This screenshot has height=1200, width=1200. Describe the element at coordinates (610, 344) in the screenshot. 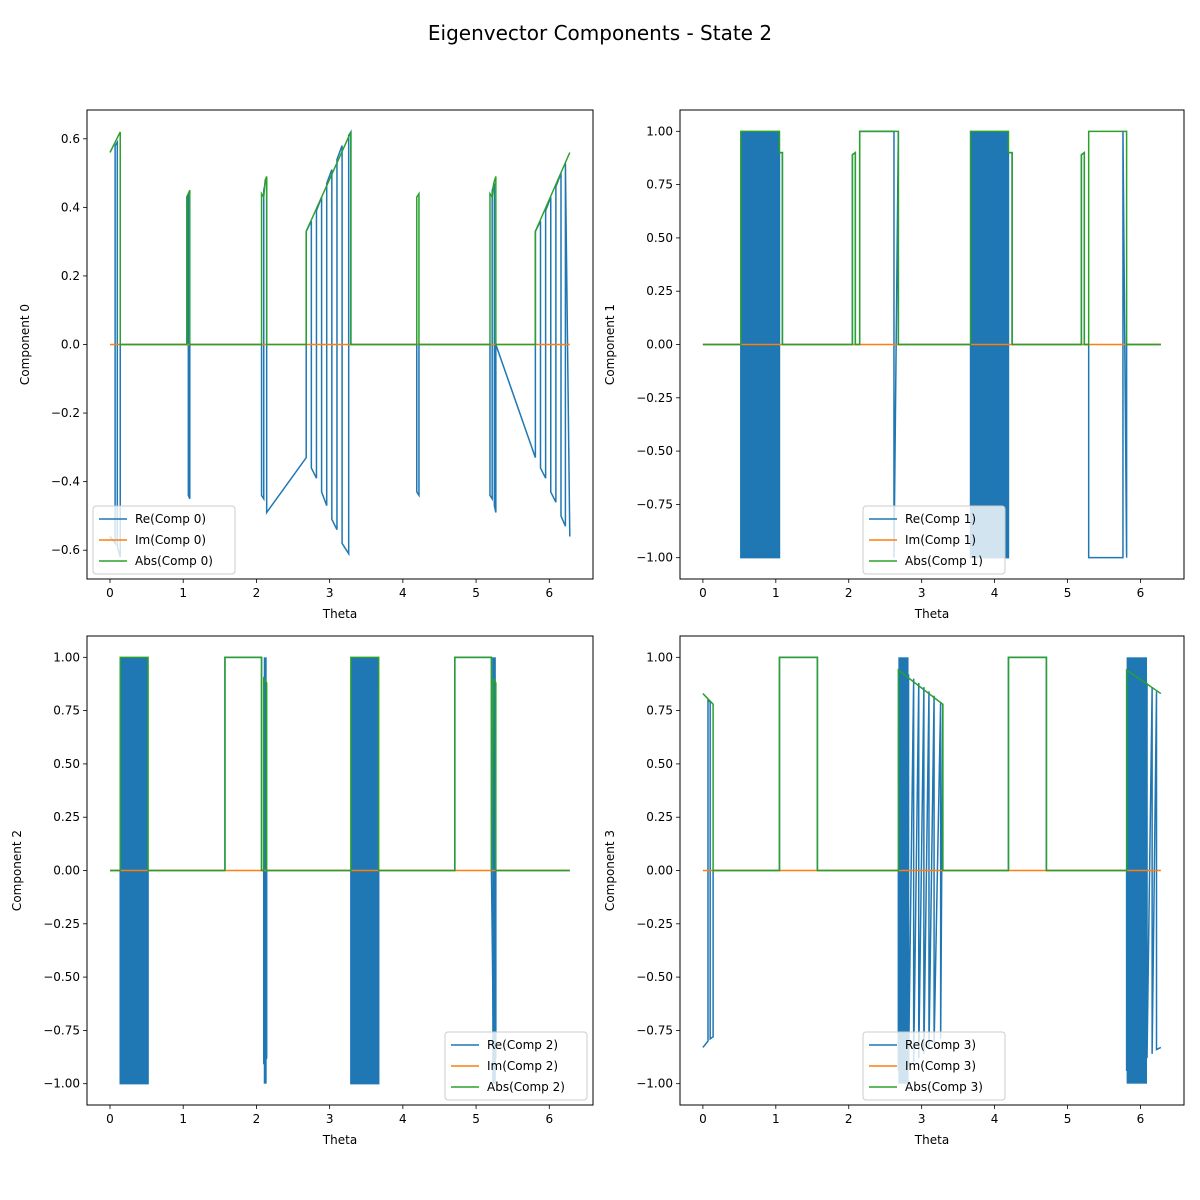

I see `y-axis-label: Component 1` at that location.